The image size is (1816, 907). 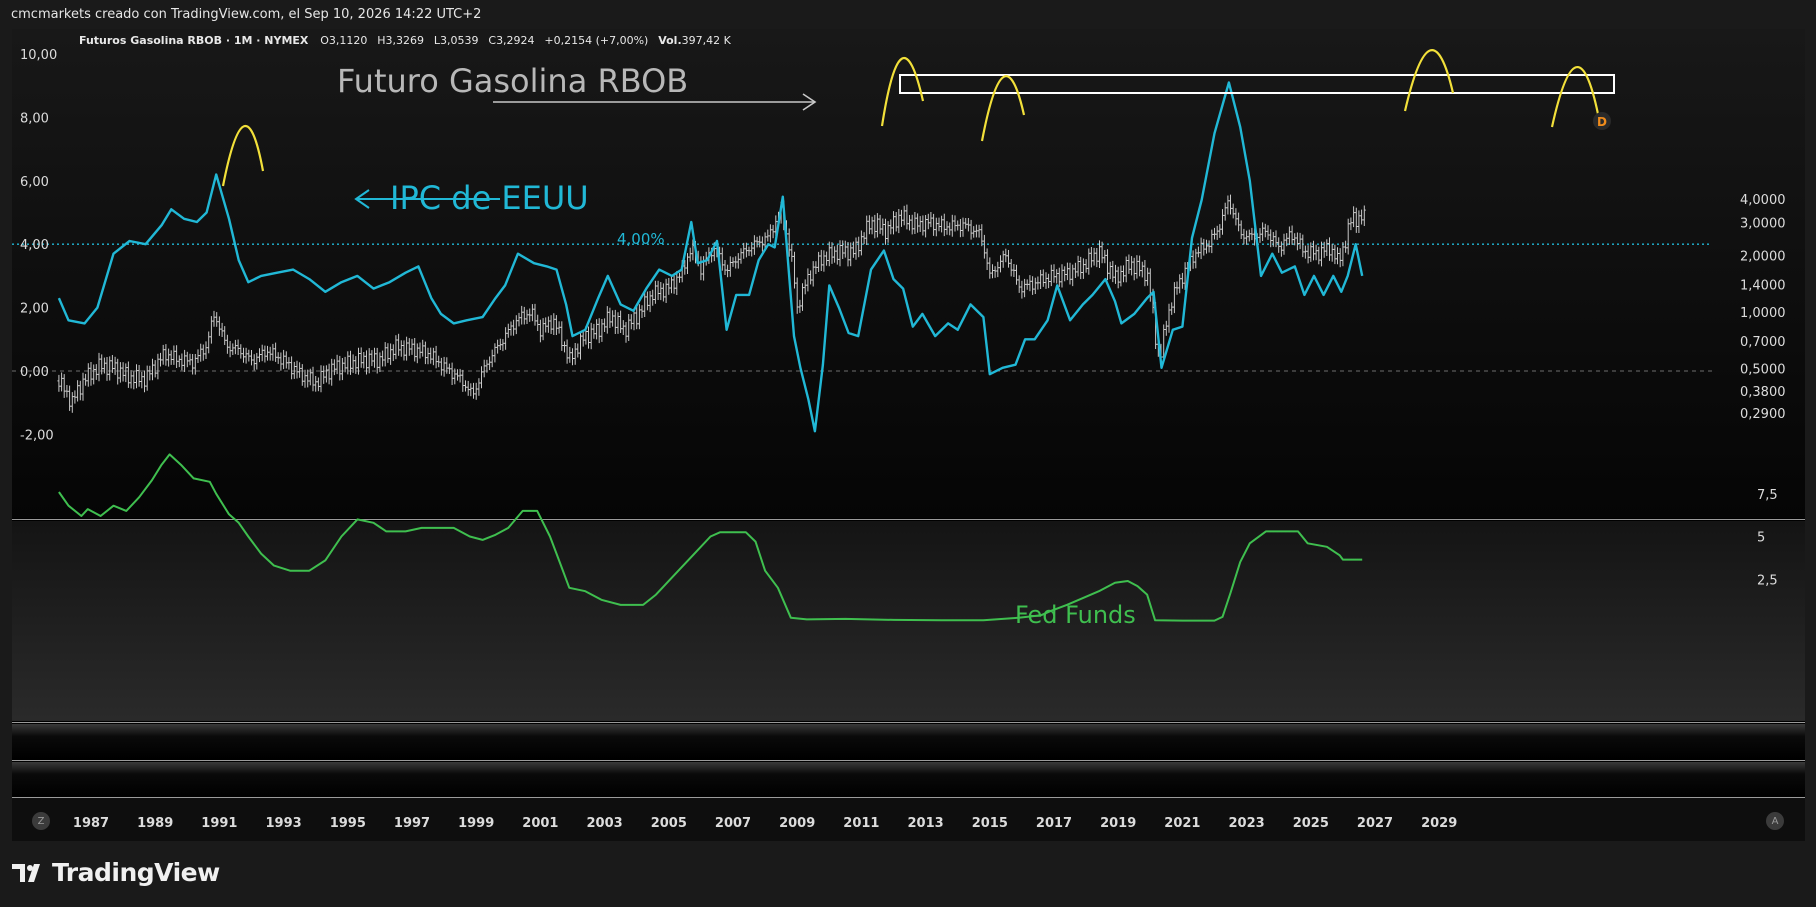 What do you see at coordinates (194, 40) in the screenshot?
I see `legend-symbol: Futuros Gasolina RBOB · 1M · NYMEX` at bounding box center [194, 40].